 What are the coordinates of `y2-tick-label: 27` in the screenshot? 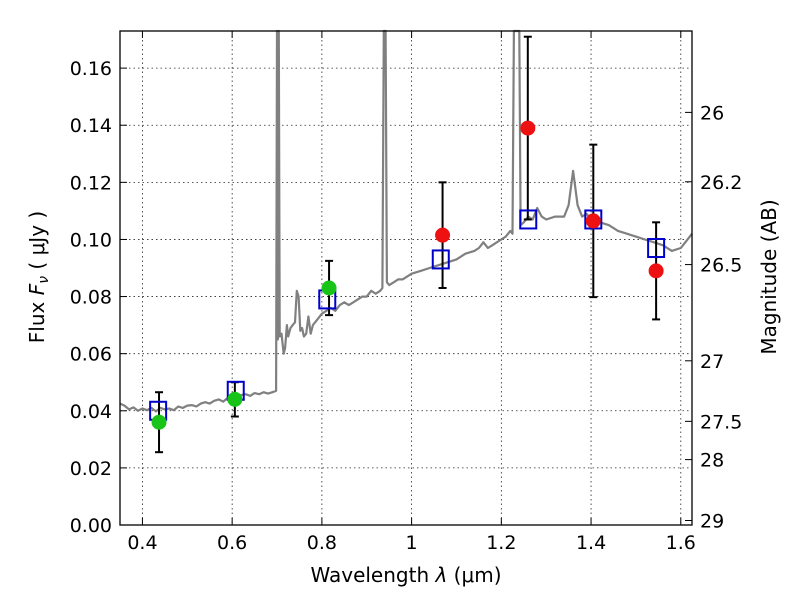 It's located at (712, 362).